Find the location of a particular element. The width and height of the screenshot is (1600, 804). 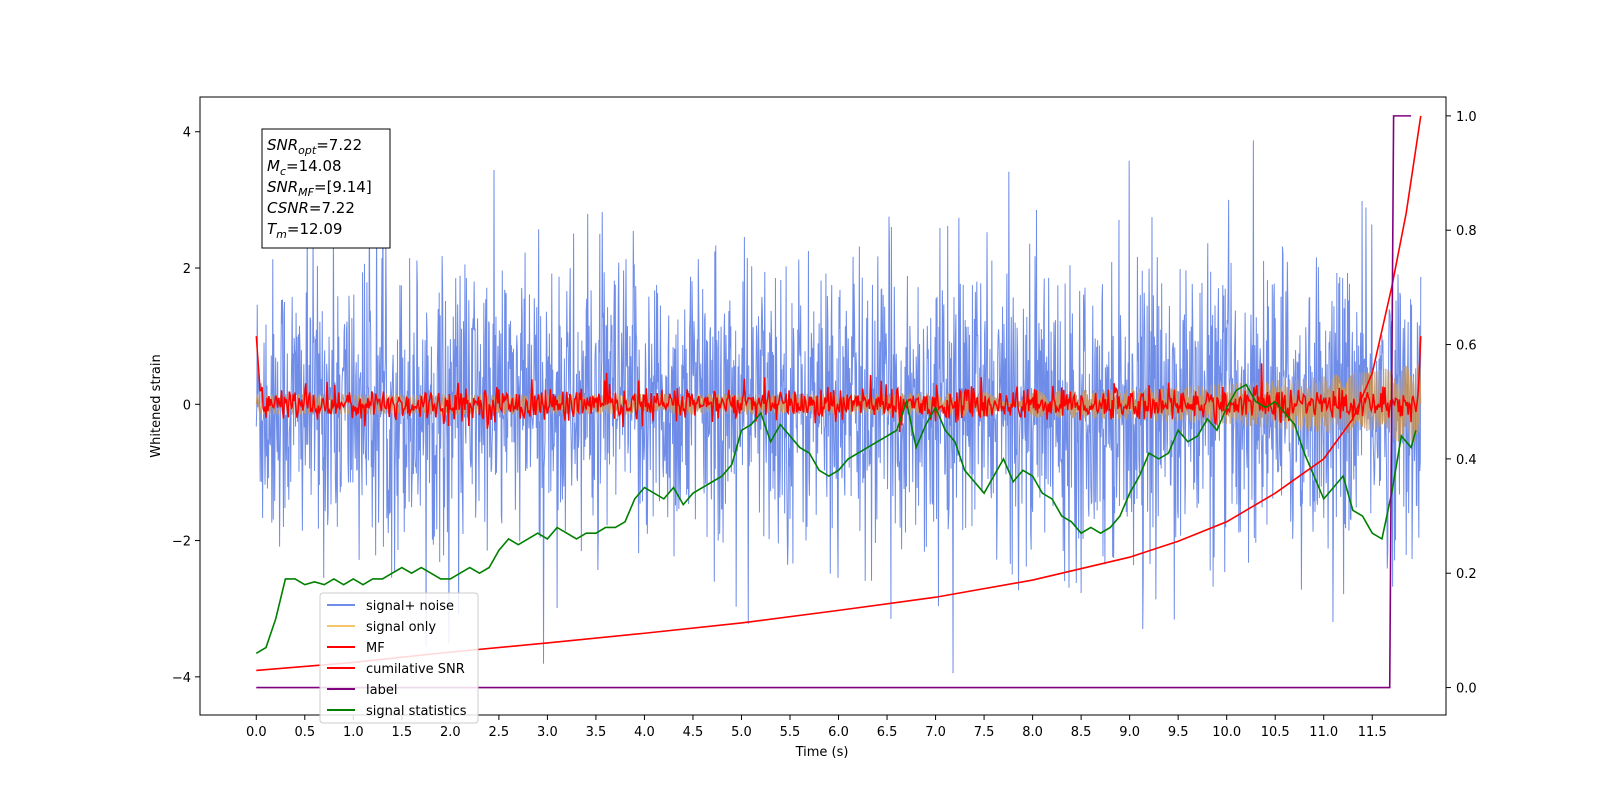

x-tick-label: 11.0 is located at coordinates (1323, 732).